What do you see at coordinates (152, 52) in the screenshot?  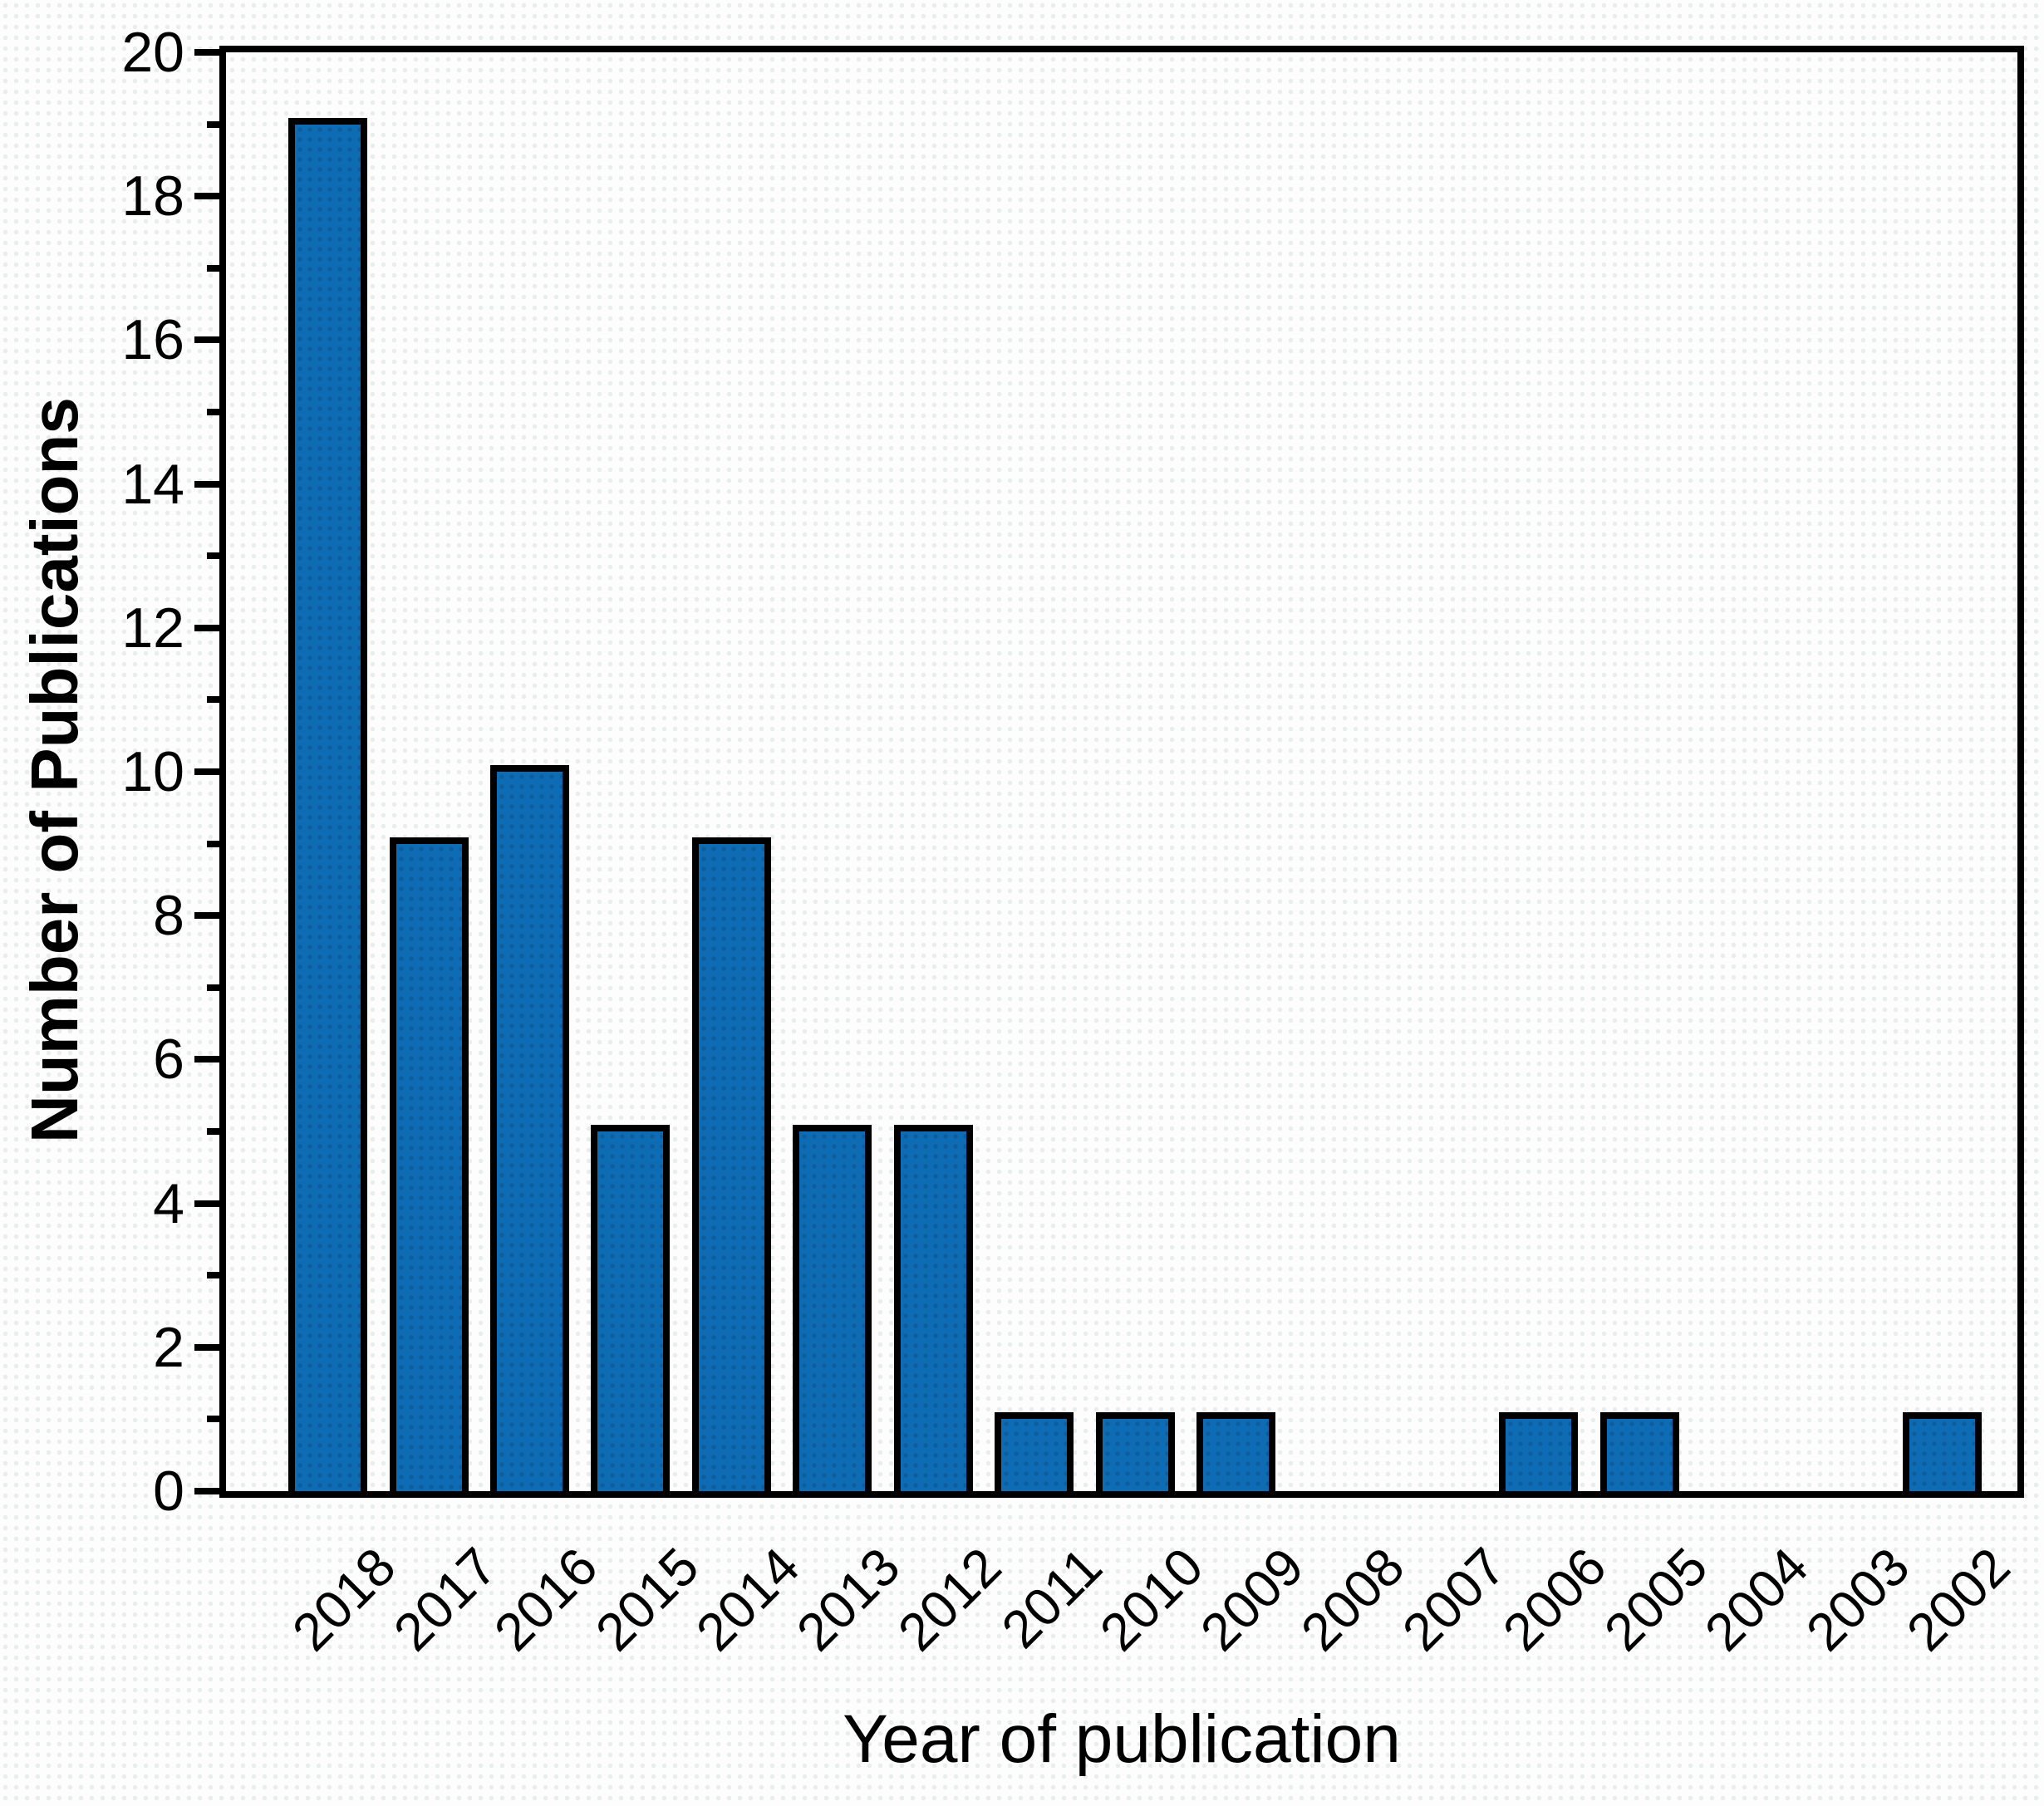 I see `y-tick-label-20: 20` at bounding box center [152, 52].